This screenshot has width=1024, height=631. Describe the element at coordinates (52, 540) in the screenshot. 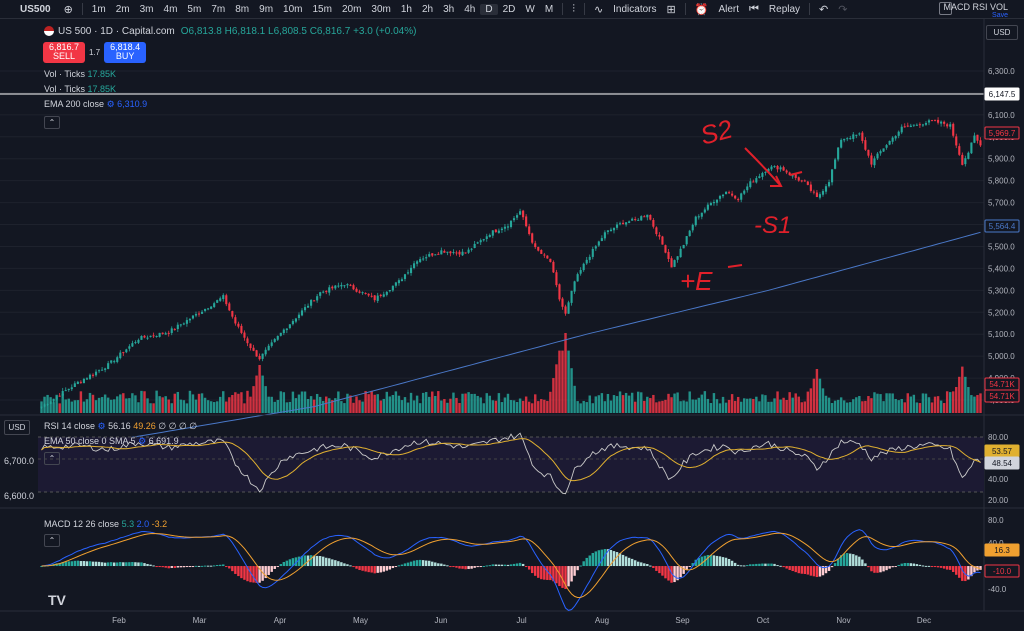

I see `collapse-macd-button: ⌃` at that location.